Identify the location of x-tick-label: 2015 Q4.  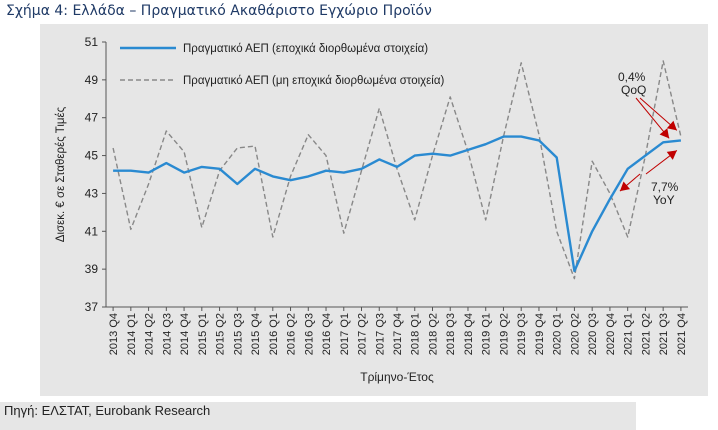
(256, 334).